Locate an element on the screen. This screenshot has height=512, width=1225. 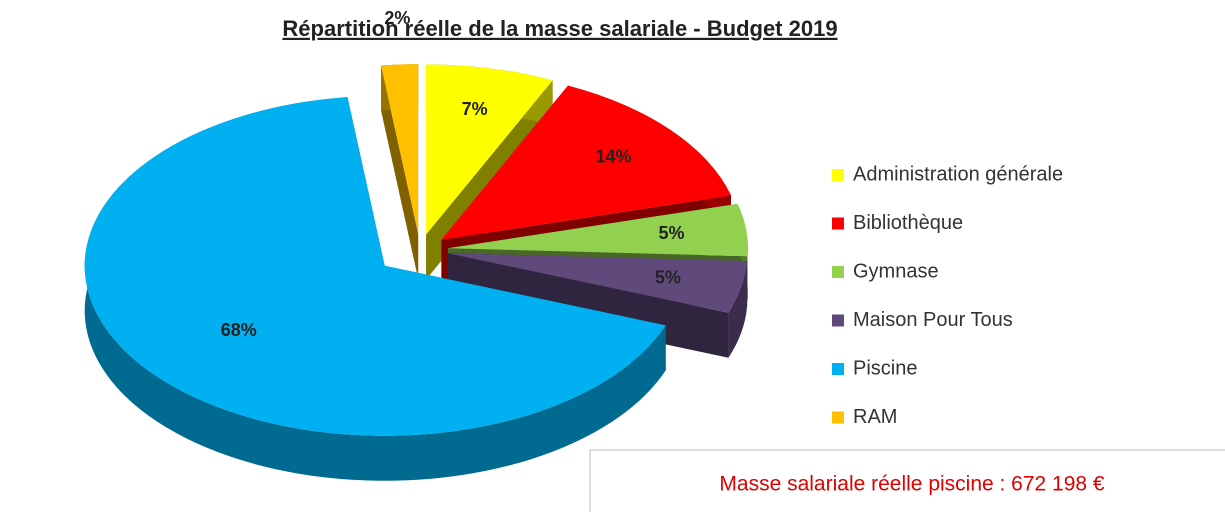
legend-label: Gymnase is located at coordinates (896, 271).